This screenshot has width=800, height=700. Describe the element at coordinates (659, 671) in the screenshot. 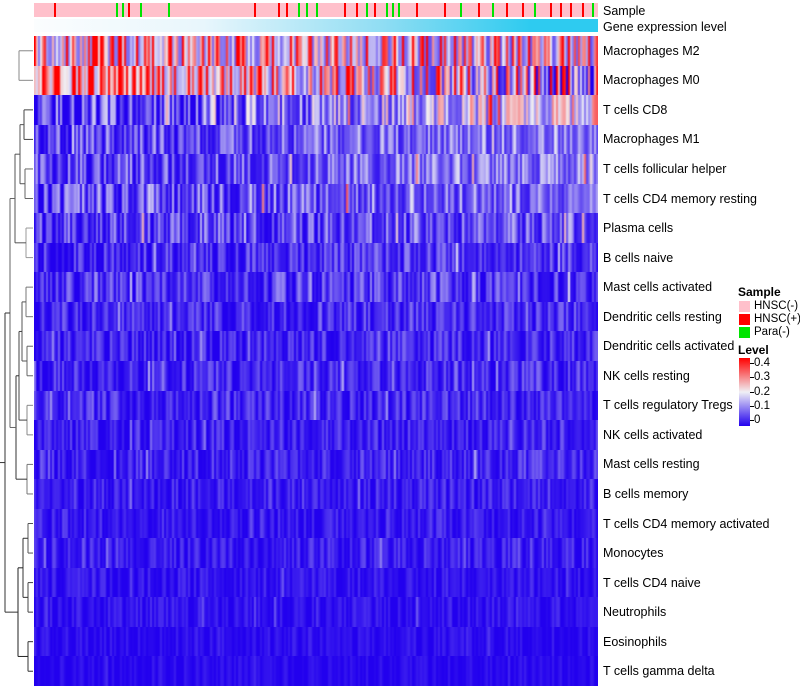

I see `row-label: T cells gamma delta` at that location.